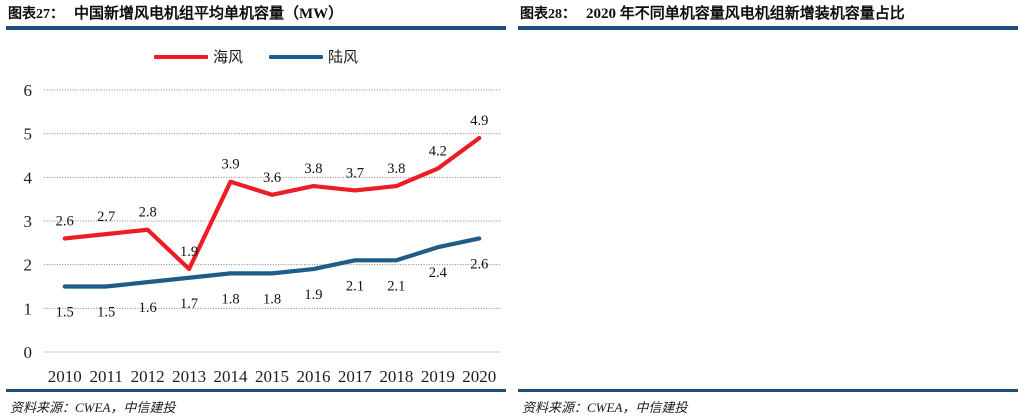 The image size is (1024, 418). I want to click on data-label: 4.9, so click(479, 121).